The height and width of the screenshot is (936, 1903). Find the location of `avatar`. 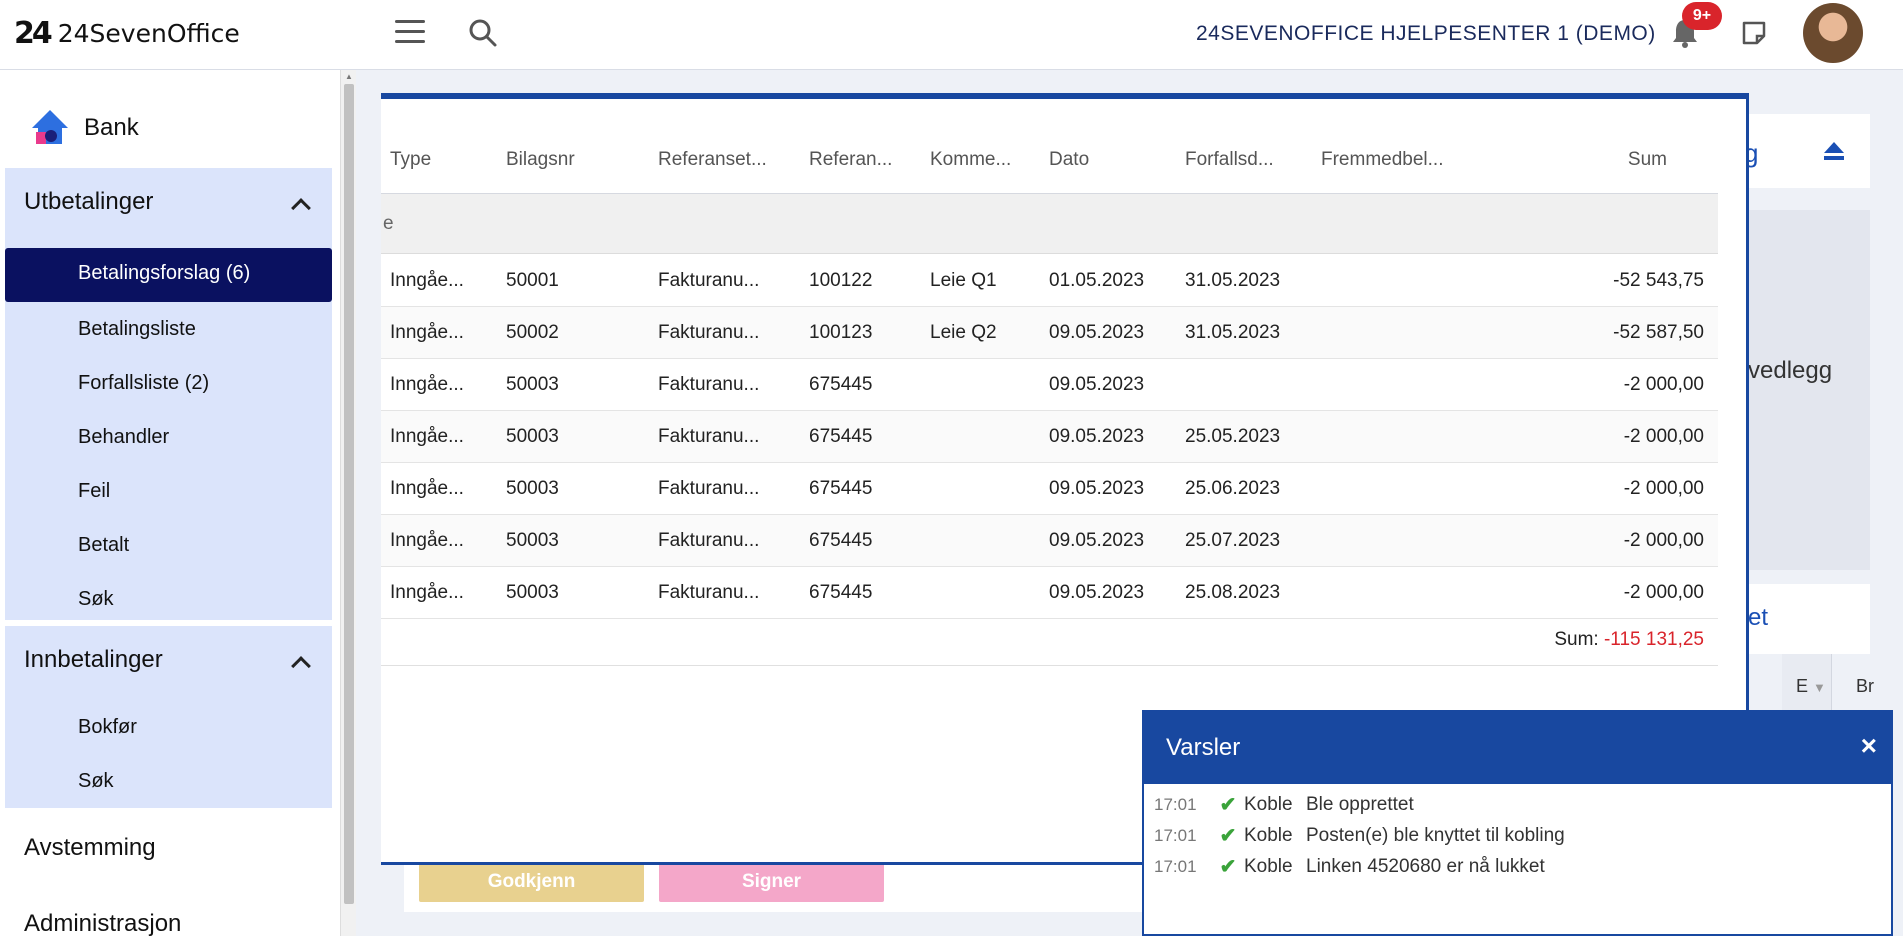

avatar is located at coordinates (1833, 33).